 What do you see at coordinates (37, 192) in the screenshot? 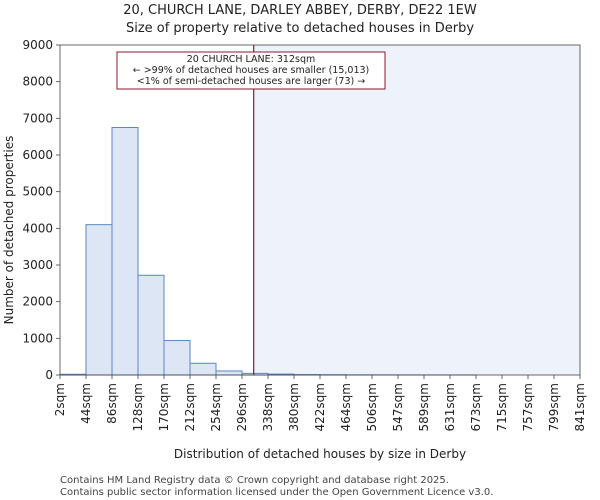
I see `y-tick-label: 5000` at bounding box center [37, 192].